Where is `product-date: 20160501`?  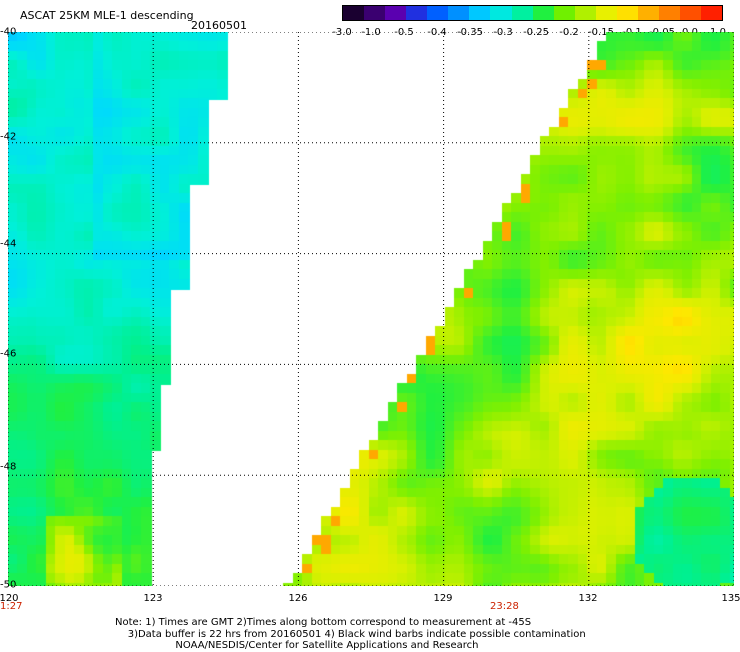
product-date: 20160501 is located at coordinates (219, 25).